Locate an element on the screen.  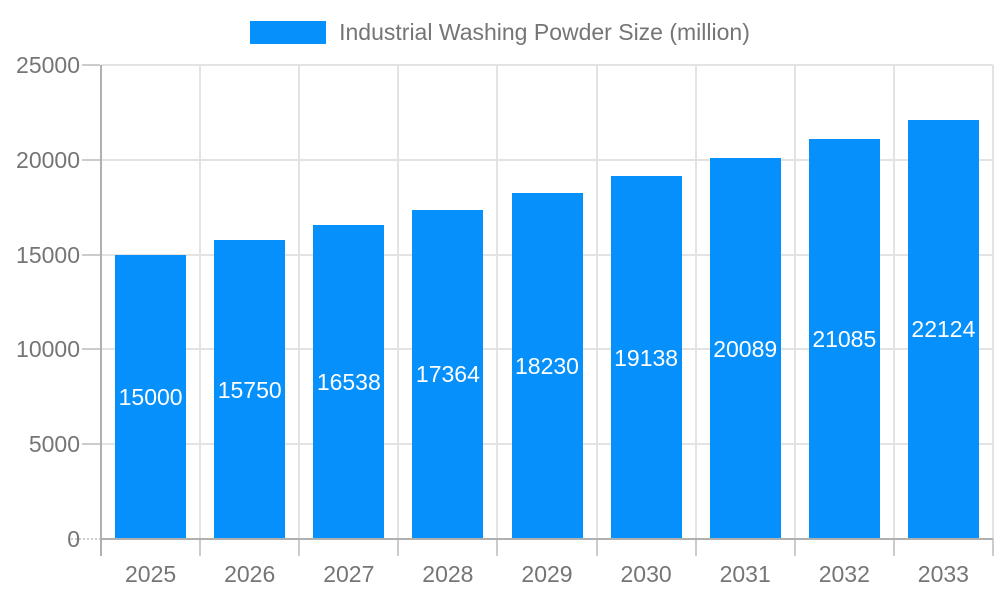
bar: 15750 is located at coordinates (250, 389).